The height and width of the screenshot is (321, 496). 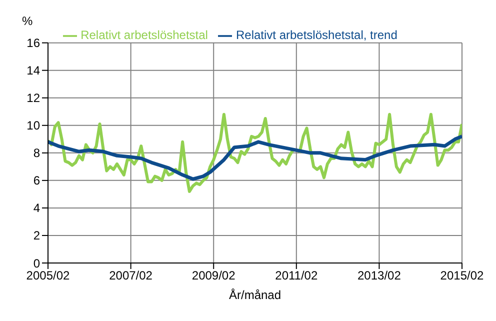 I want to click on y-tick-label: 14, so click(x=33, y=71).